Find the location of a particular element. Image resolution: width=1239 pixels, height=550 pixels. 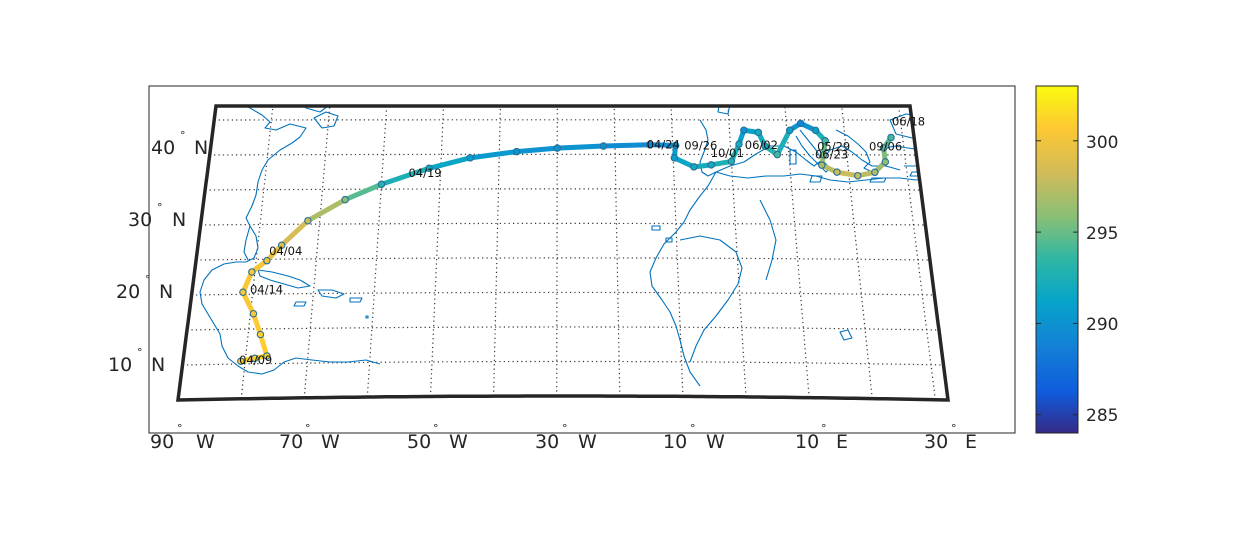

lat-degree-30: ° is located at coordinates (160, 207).